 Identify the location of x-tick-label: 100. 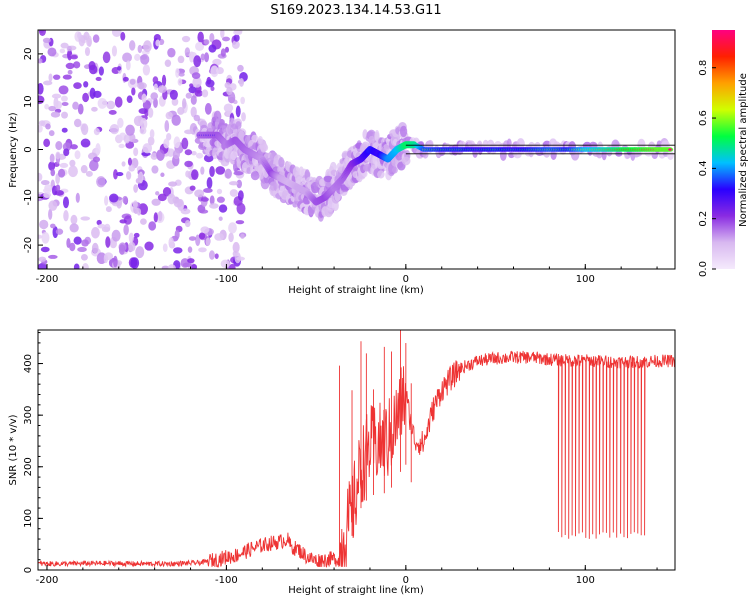
(585, 279).